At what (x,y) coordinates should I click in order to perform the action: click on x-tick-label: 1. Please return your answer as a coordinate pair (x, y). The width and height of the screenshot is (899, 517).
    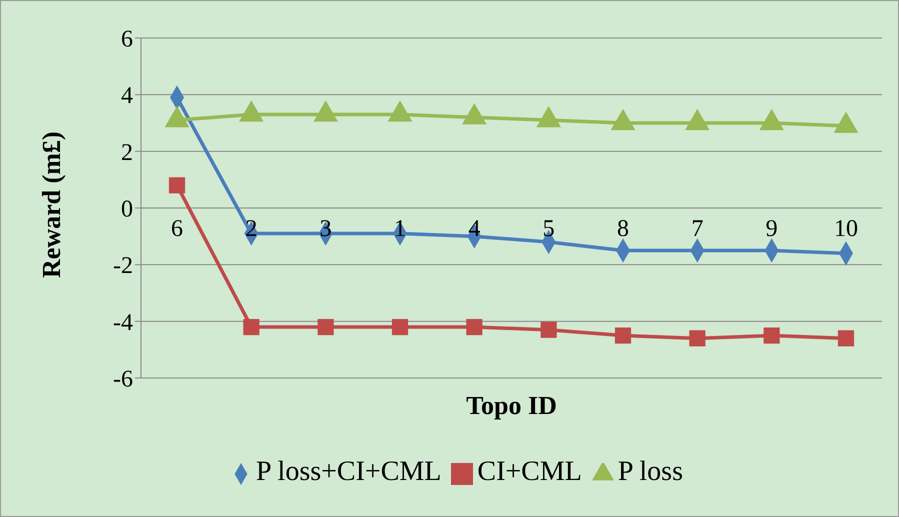
    Looking at the image, I should click on (400, 229).